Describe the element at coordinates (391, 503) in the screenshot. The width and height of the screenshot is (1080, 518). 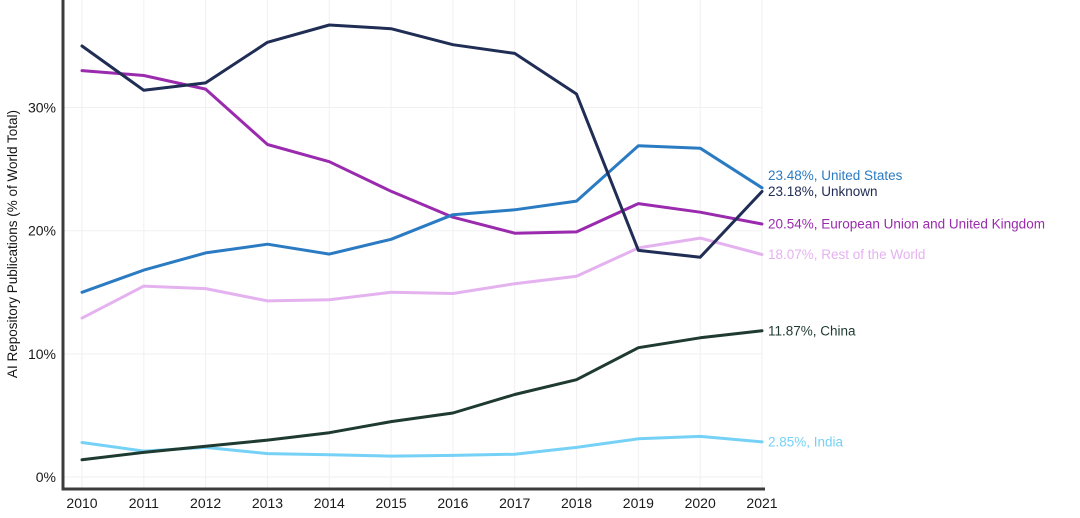
I see `x-tick-label: 2015` at that location.